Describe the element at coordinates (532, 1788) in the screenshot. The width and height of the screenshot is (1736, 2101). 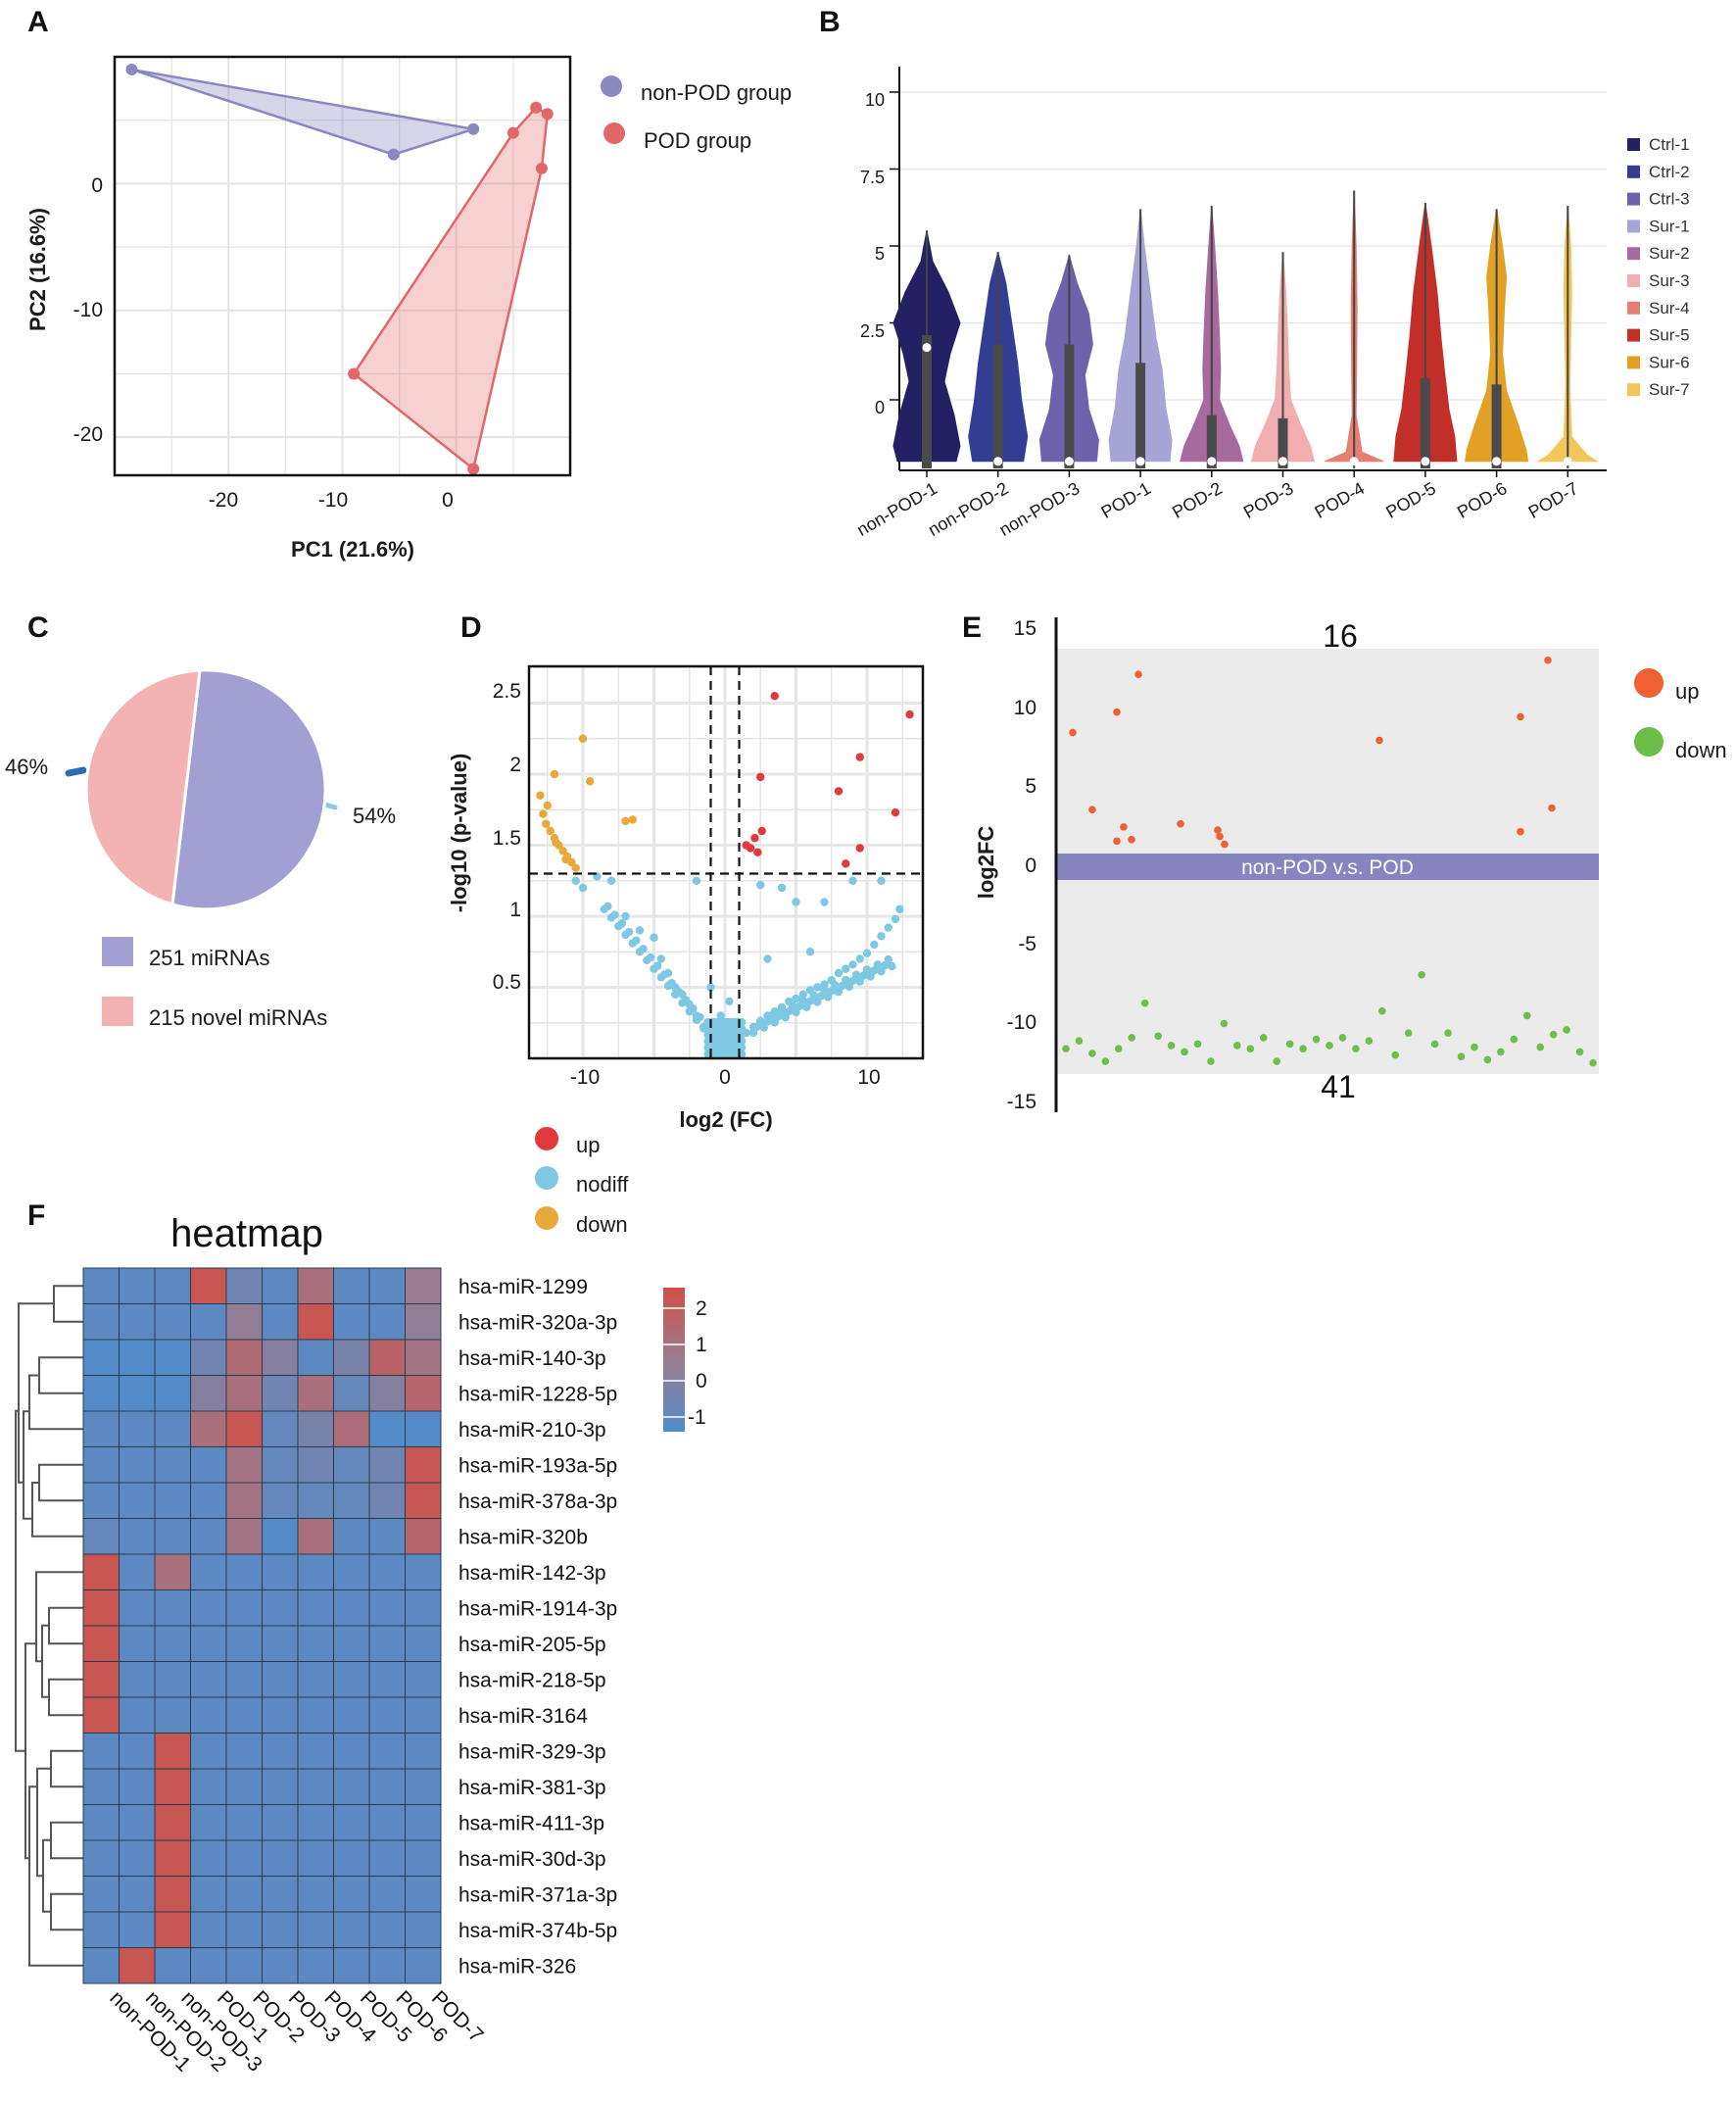
I see `heatmap-row-label: hsa-miR-381-3p` at that location.